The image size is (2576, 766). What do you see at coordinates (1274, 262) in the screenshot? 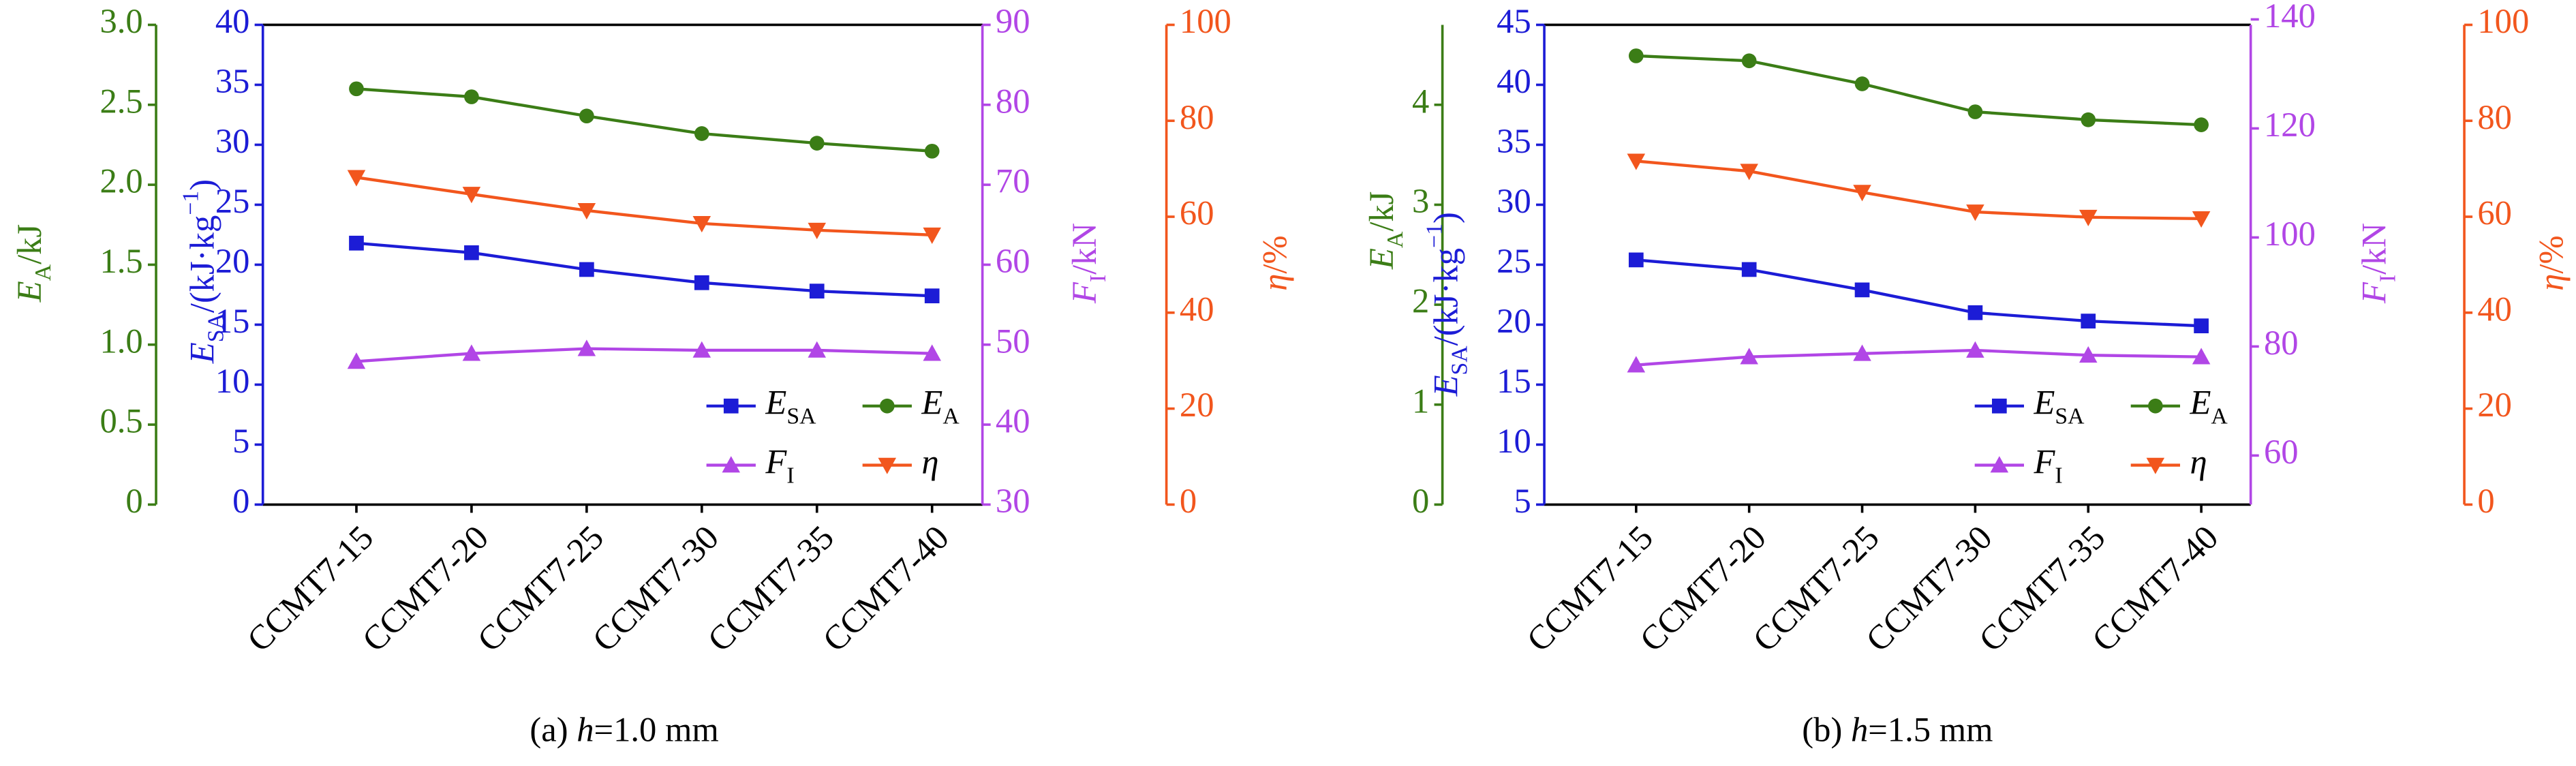
I see `y-axis-label: η/%` at bounding box center [1274, 262].